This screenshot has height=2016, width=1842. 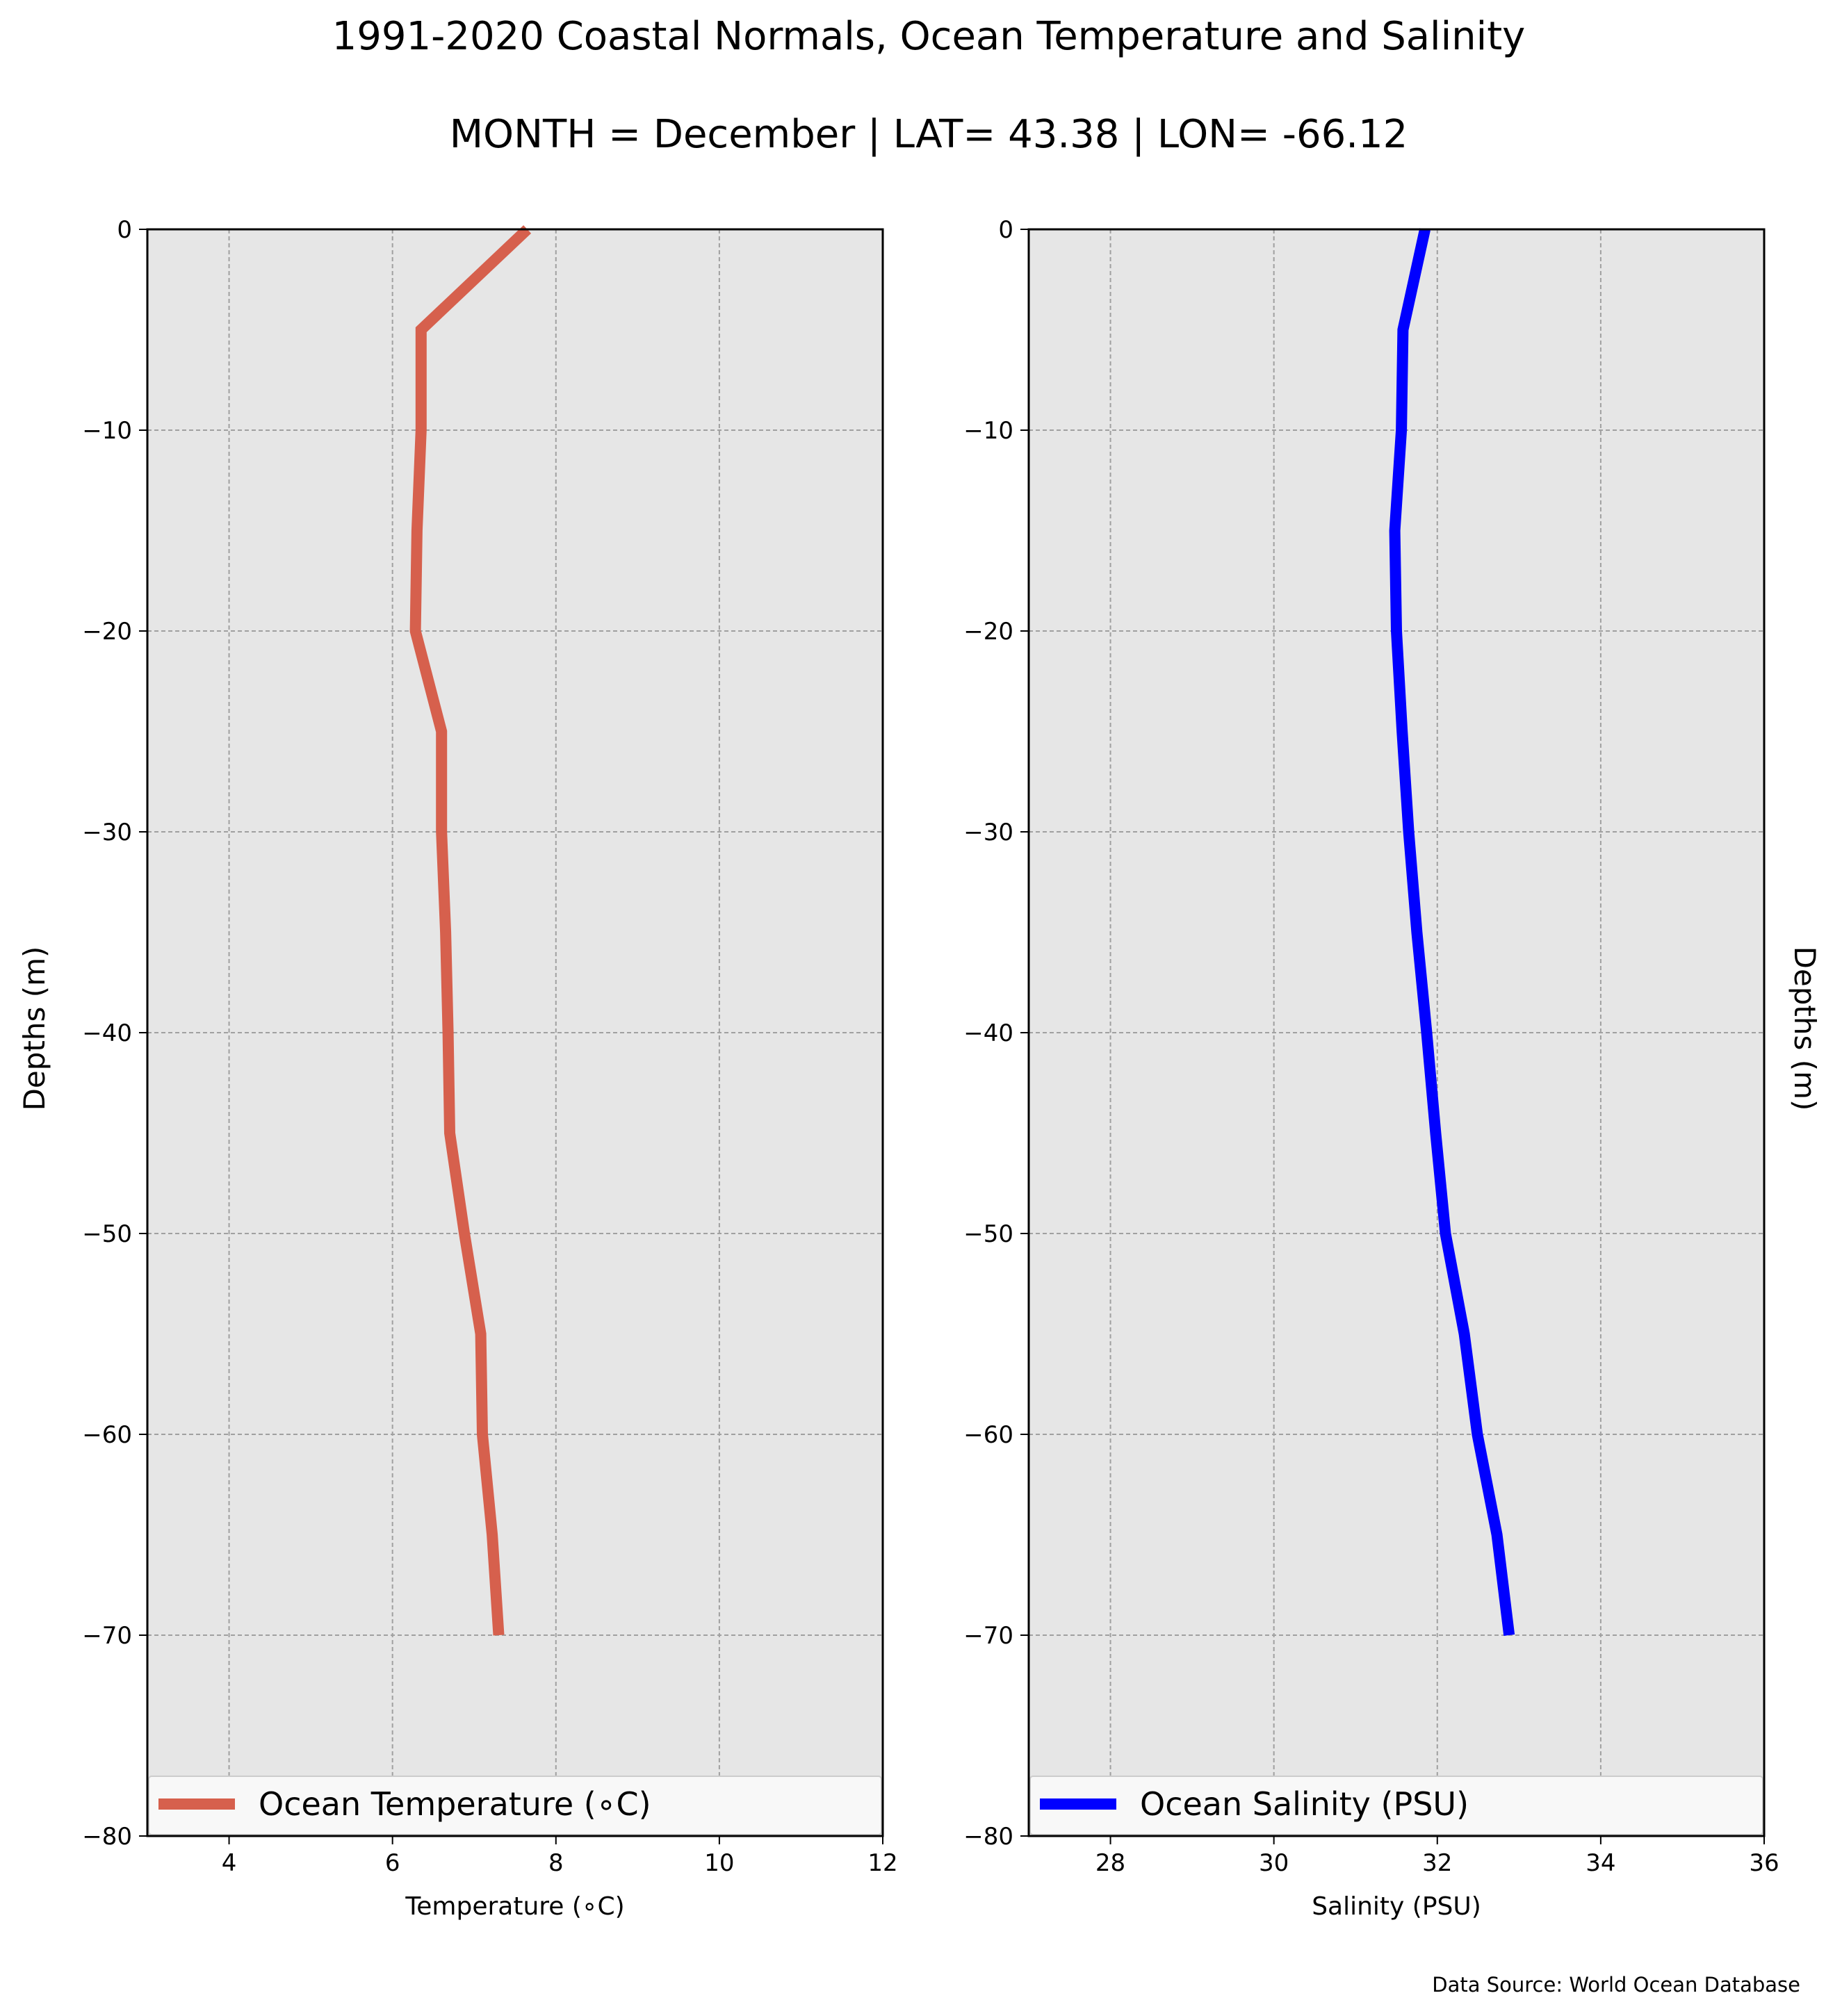 What do you see at coordinates (107, 1234) in the screenshot?
I see `temp-y-tick-label: −50` at bounding box center [107, 1234].